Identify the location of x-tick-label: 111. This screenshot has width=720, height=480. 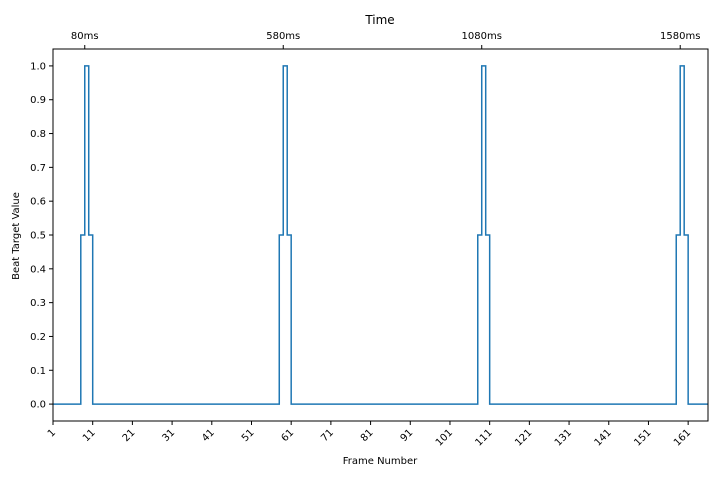
(484, 437).